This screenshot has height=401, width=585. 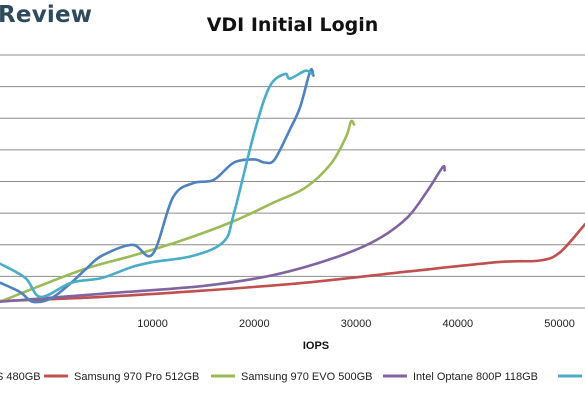 I want to click on x-tick-label: 10000, so click(x=152, y=324).